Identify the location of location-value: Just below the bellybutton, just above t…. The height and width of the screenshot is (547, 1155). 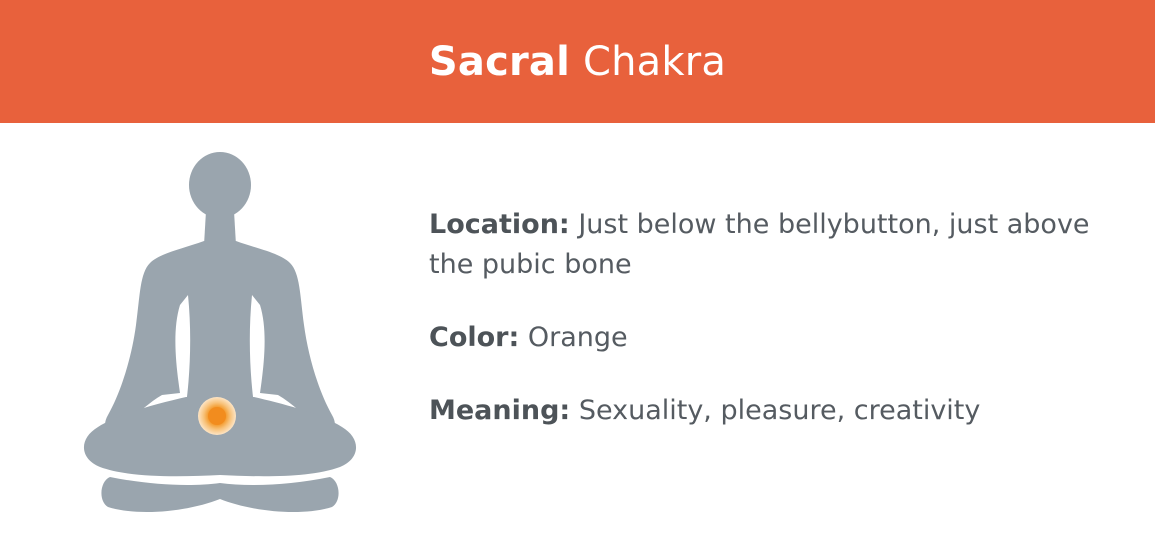
(759, 244).